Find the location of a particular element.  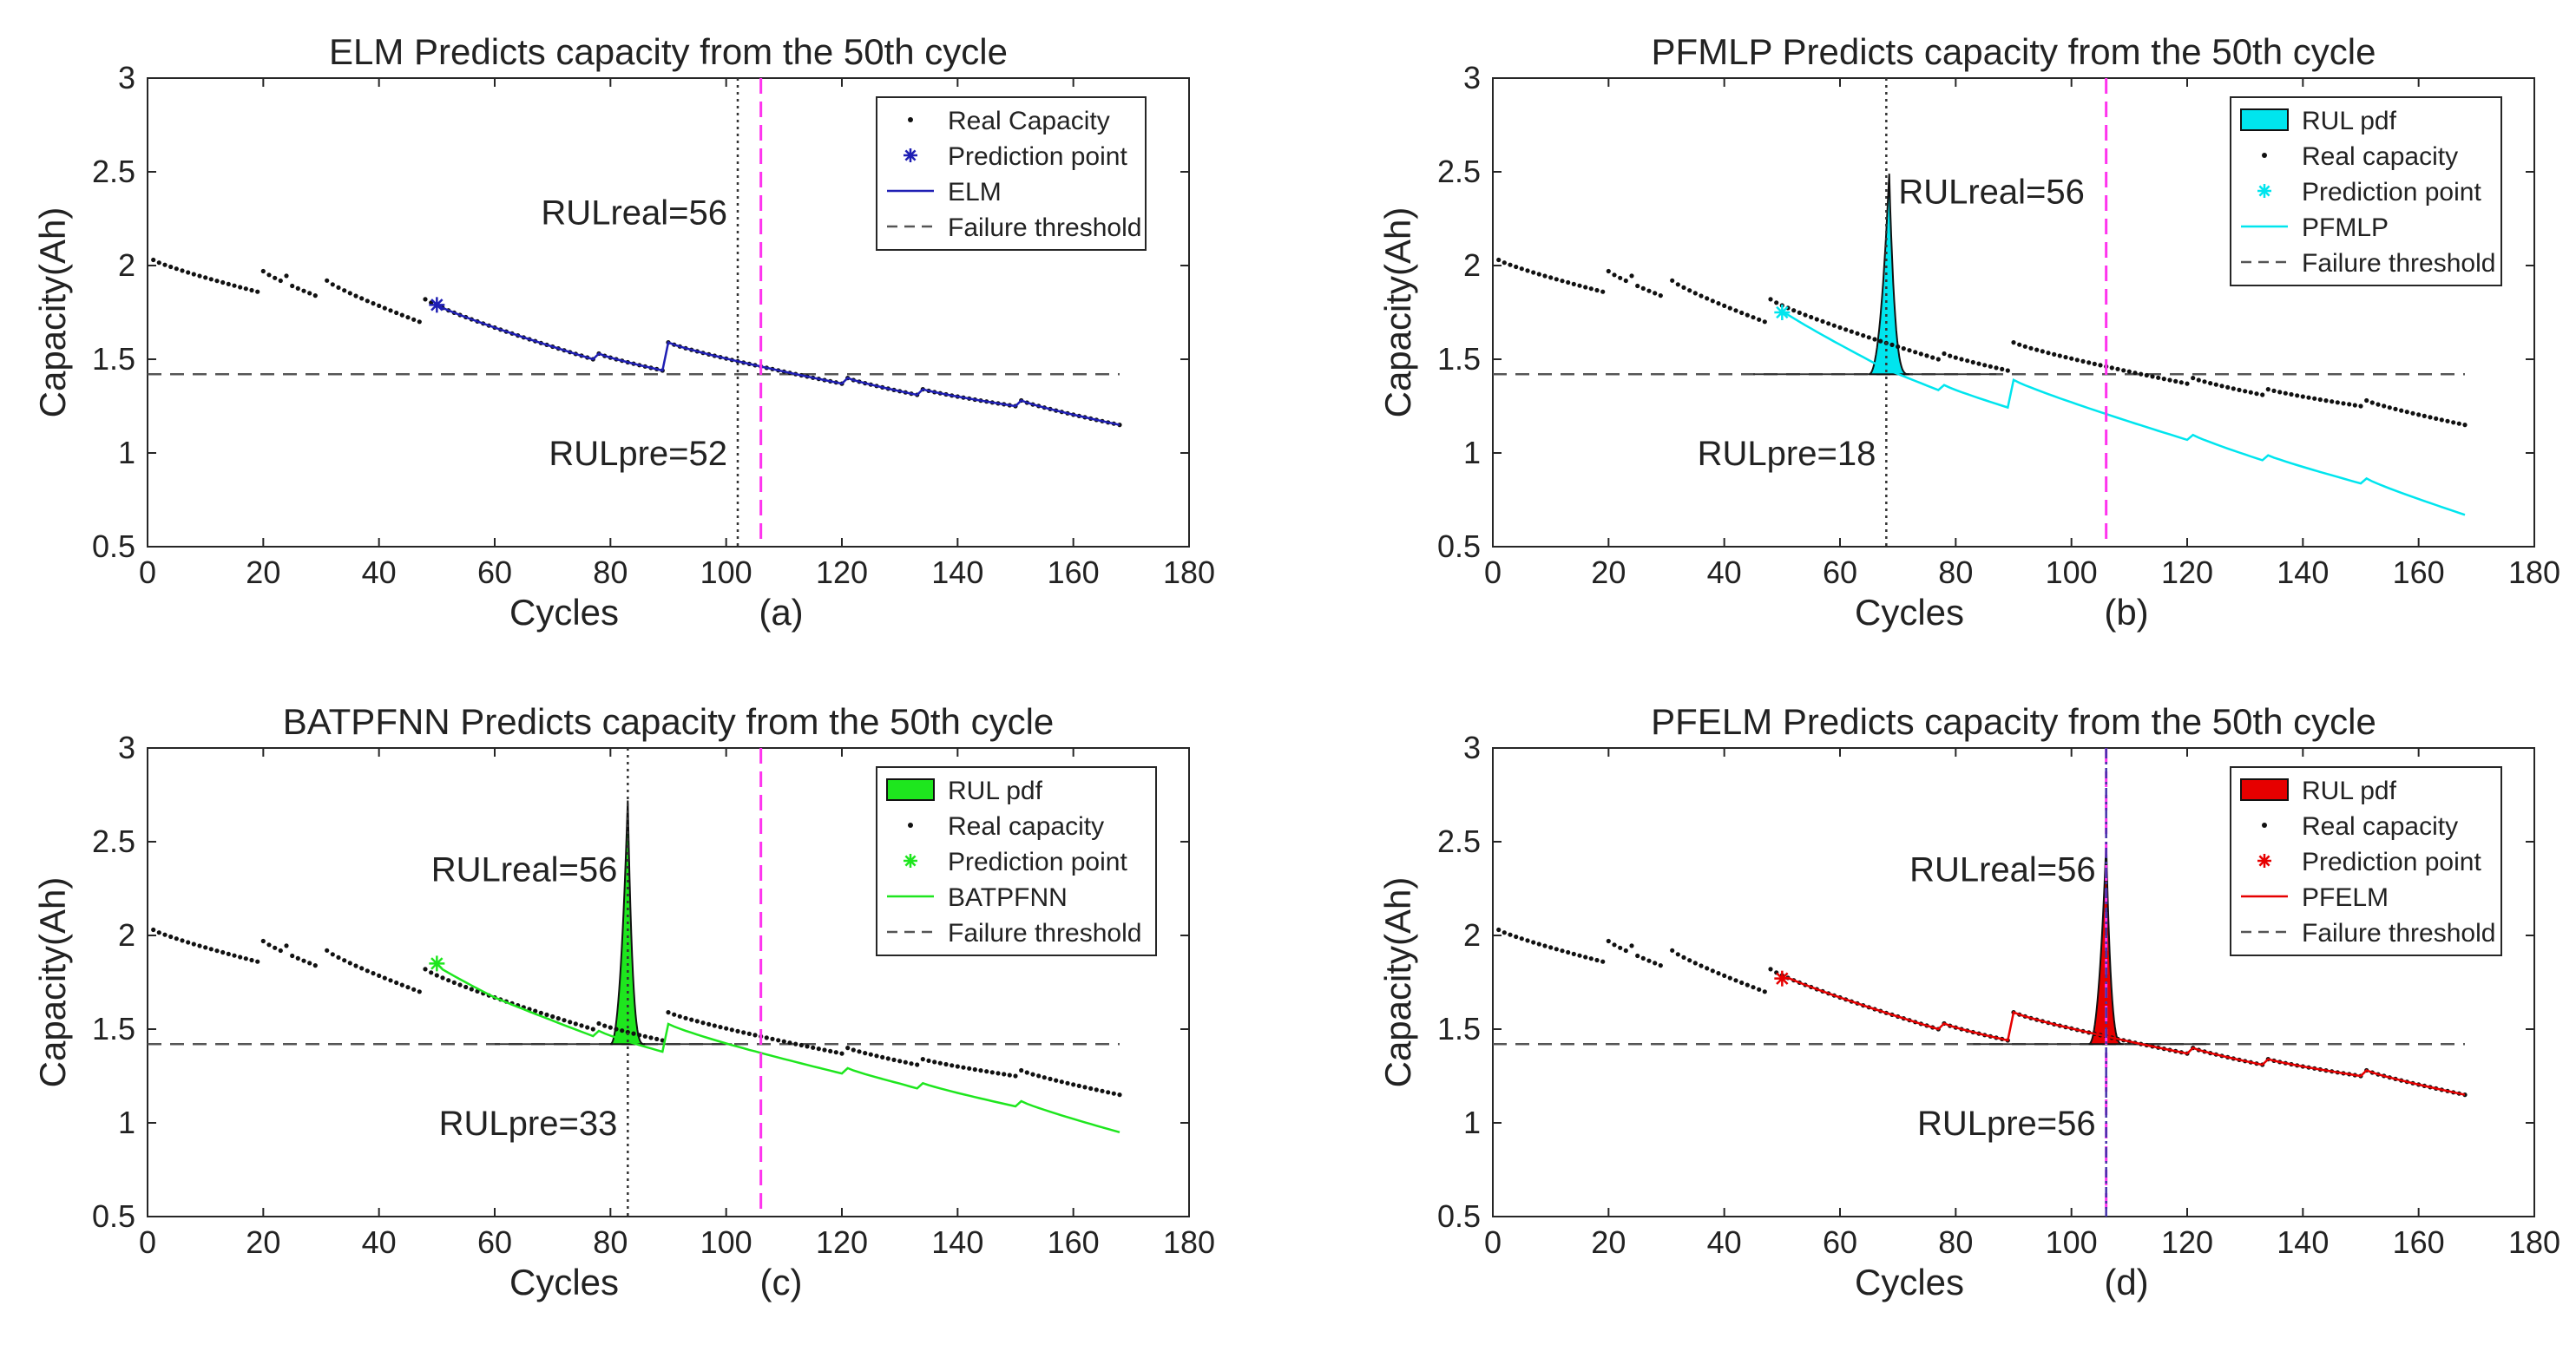

y-tick-label: 1 is located at coordinates (126, 452).